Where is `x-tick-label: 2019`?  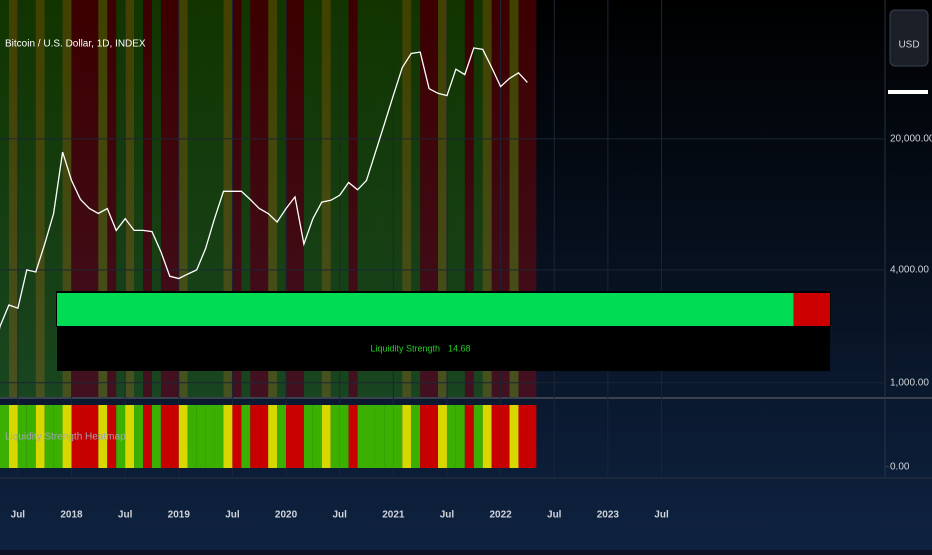 x-tick-label: 2019 is located at coordinates (179, 515).